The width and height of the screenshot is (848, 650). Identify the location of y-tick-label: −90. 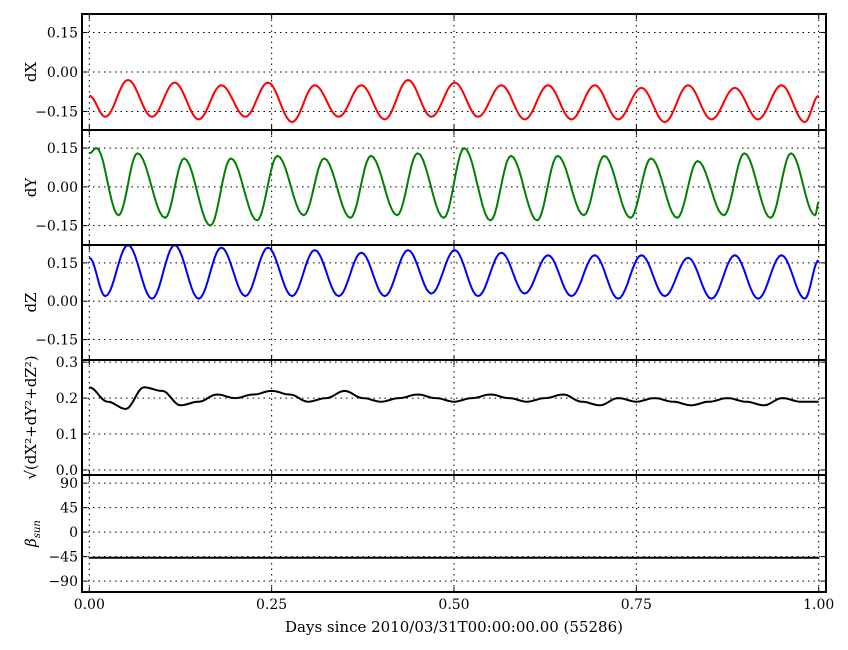
(63, 582).